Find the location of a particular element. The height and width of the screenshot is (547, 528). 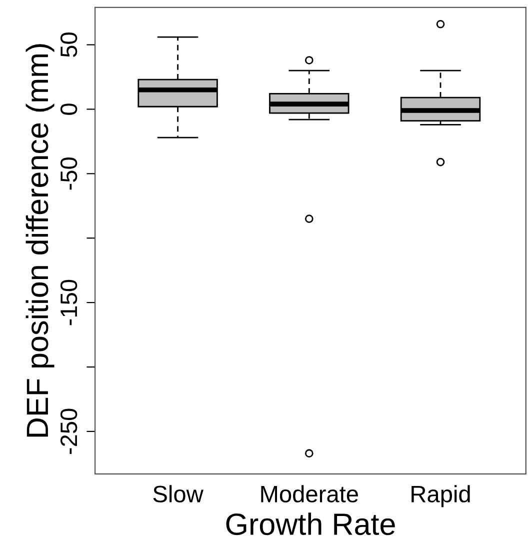

x-tick-label: Rapid is located at coordinates (441, 496).